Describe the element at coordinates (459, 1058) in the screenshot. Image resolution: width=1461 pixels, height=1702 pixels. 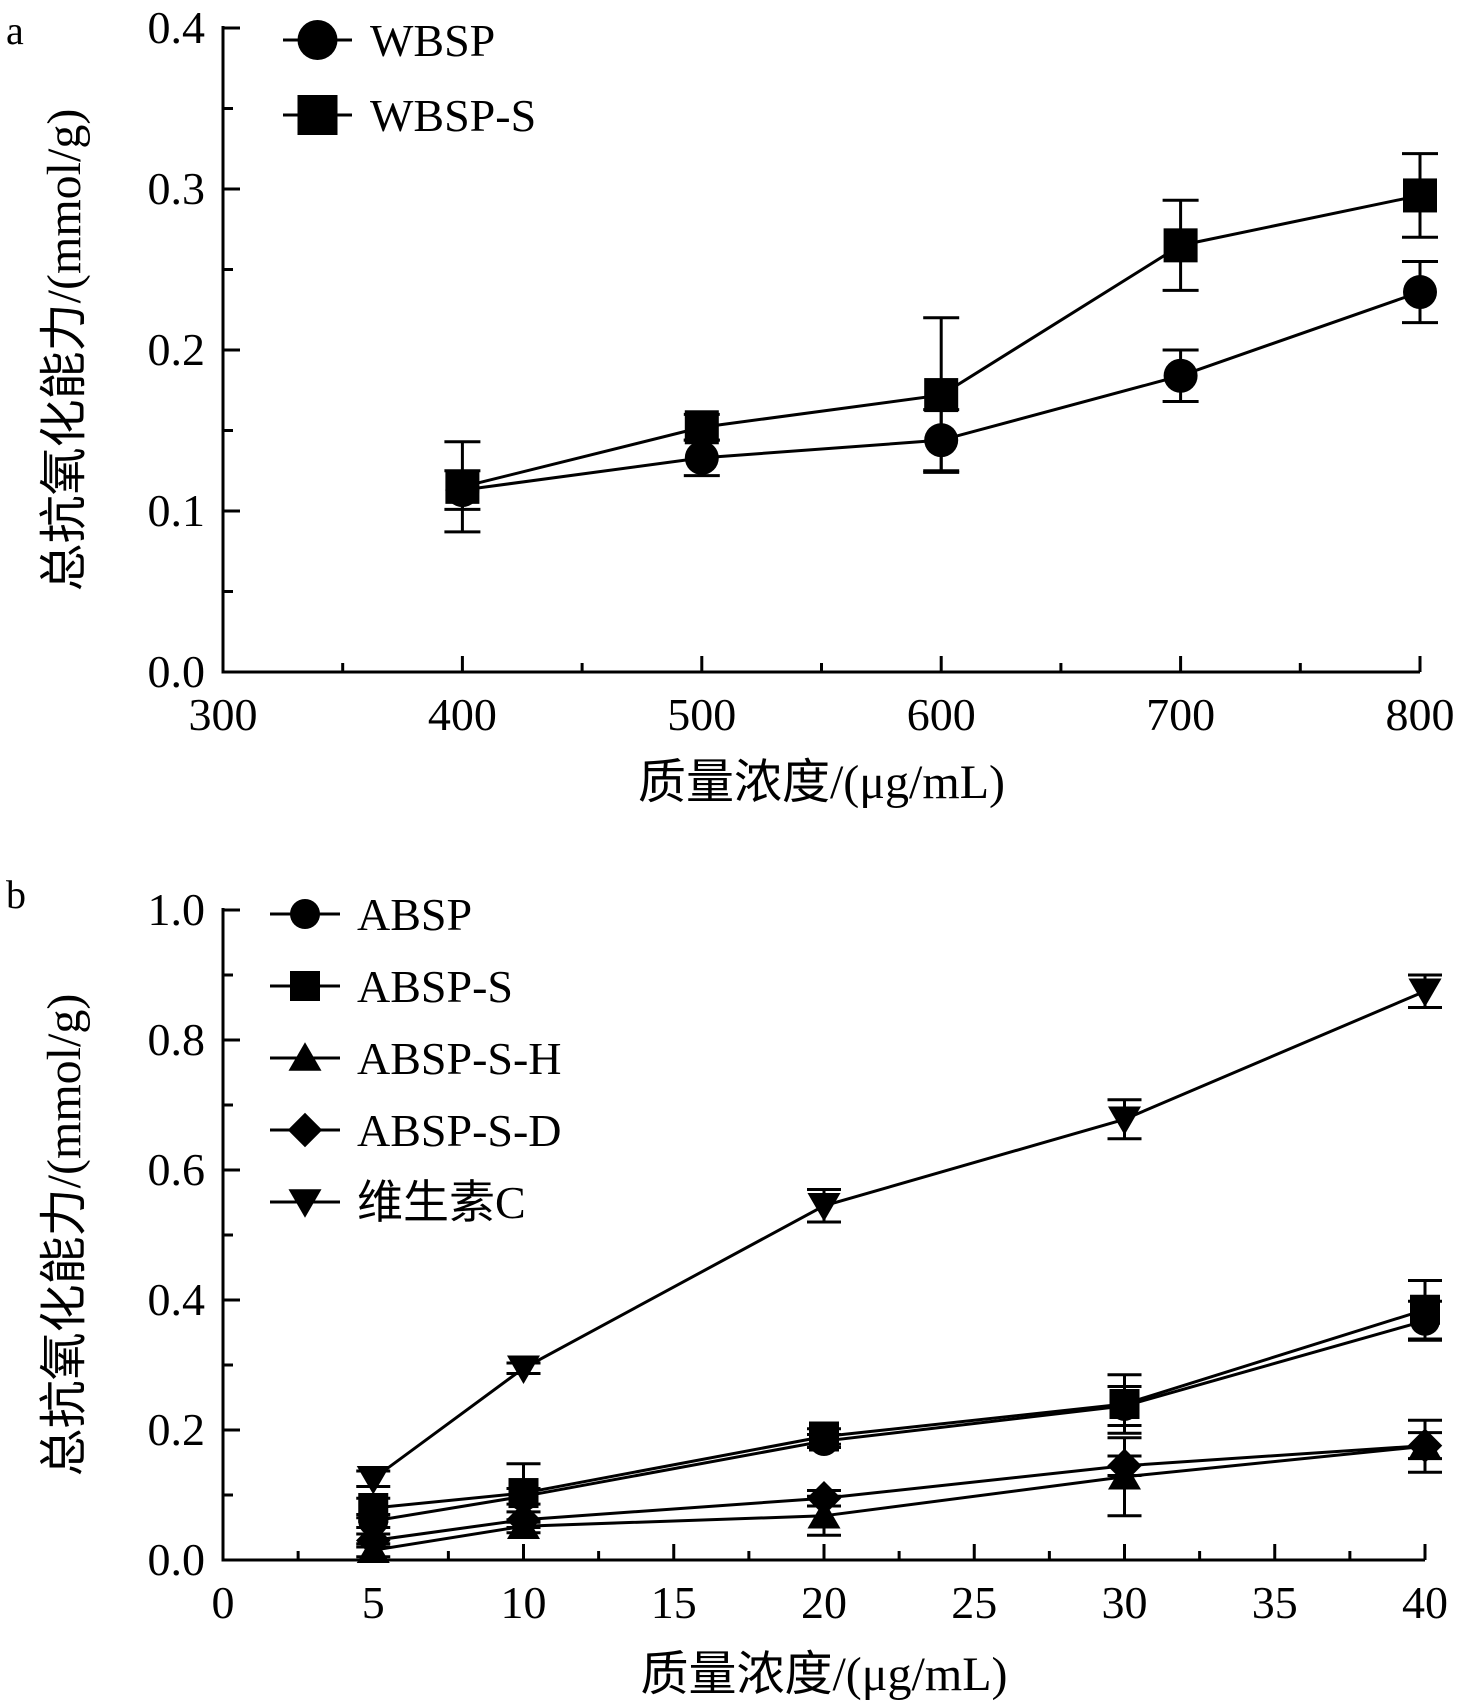
I see `panel-b-legend-label: ABSP-S-H` at that location.